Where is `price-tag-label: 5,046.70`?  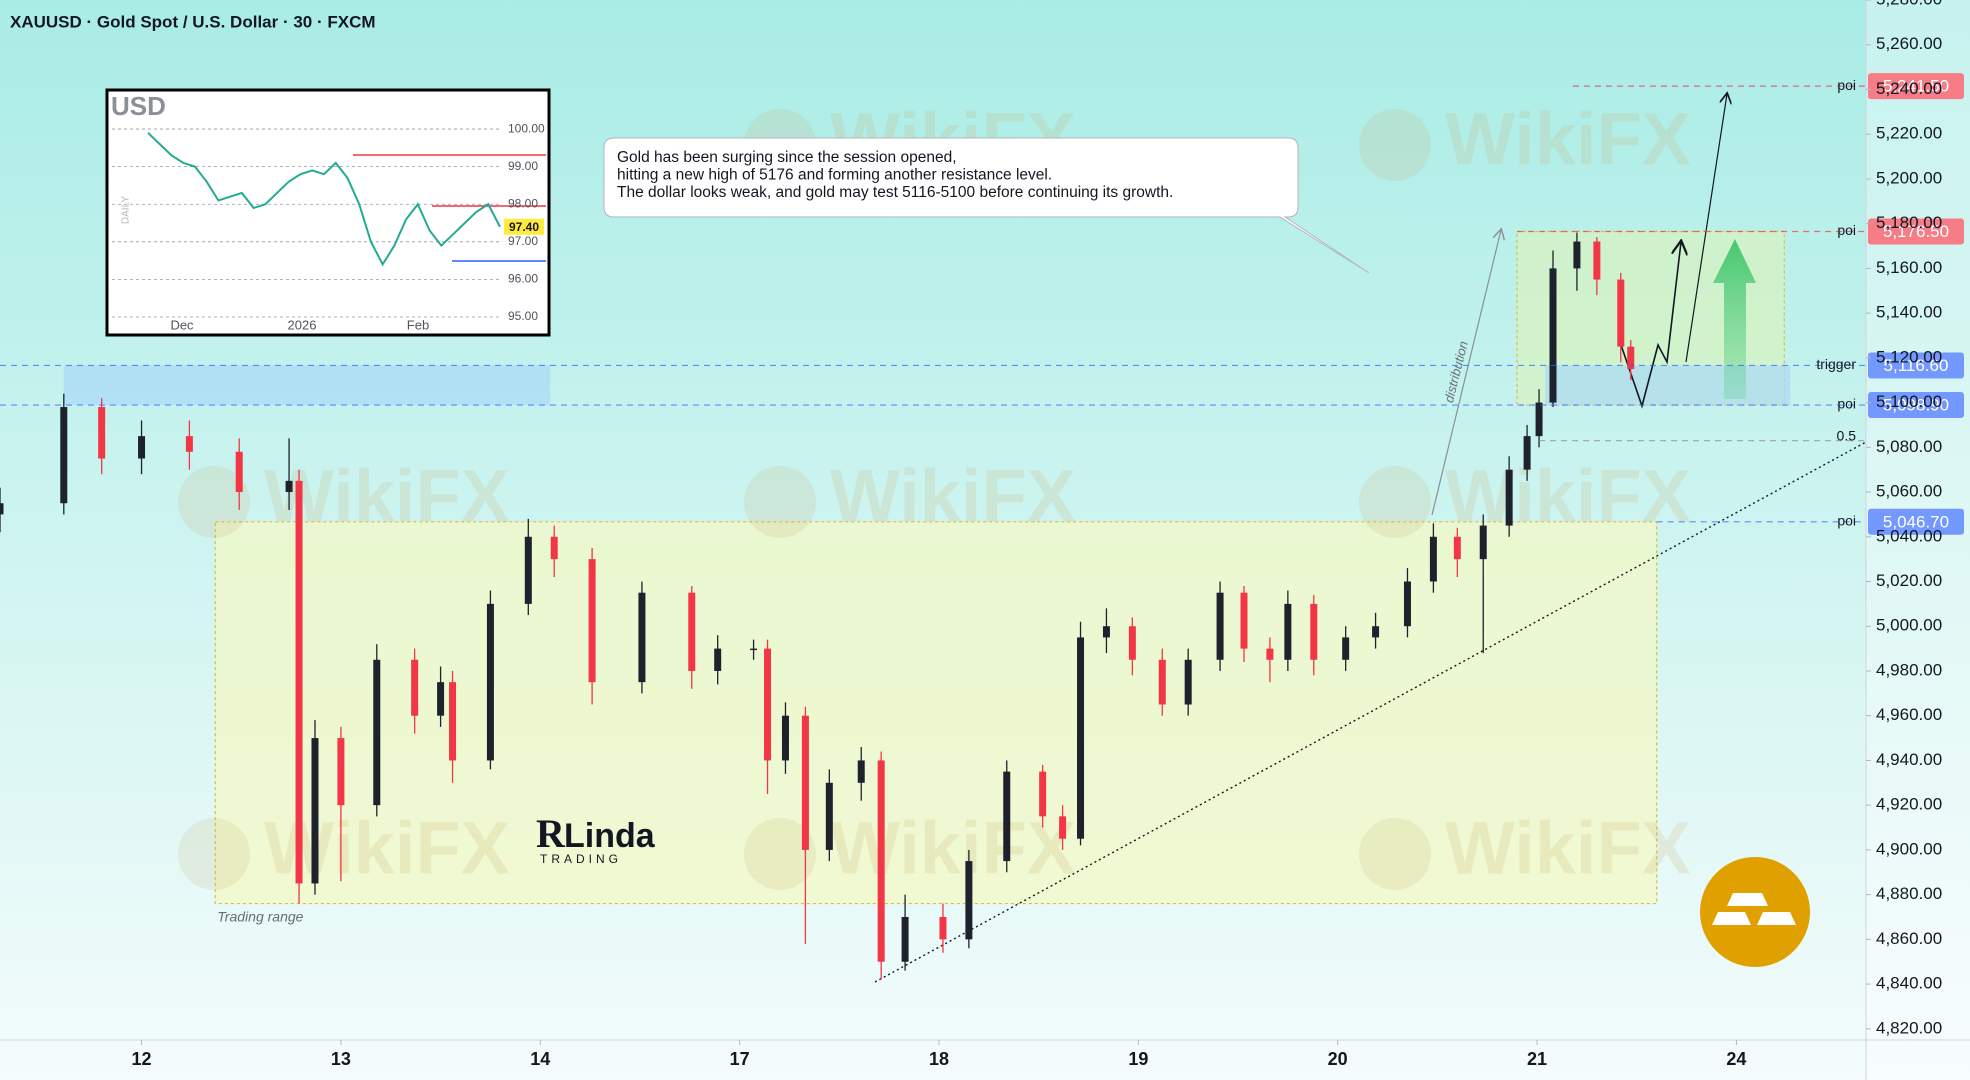 price-tag-label: 5,046.70 is located at coordinates (1916, 521).